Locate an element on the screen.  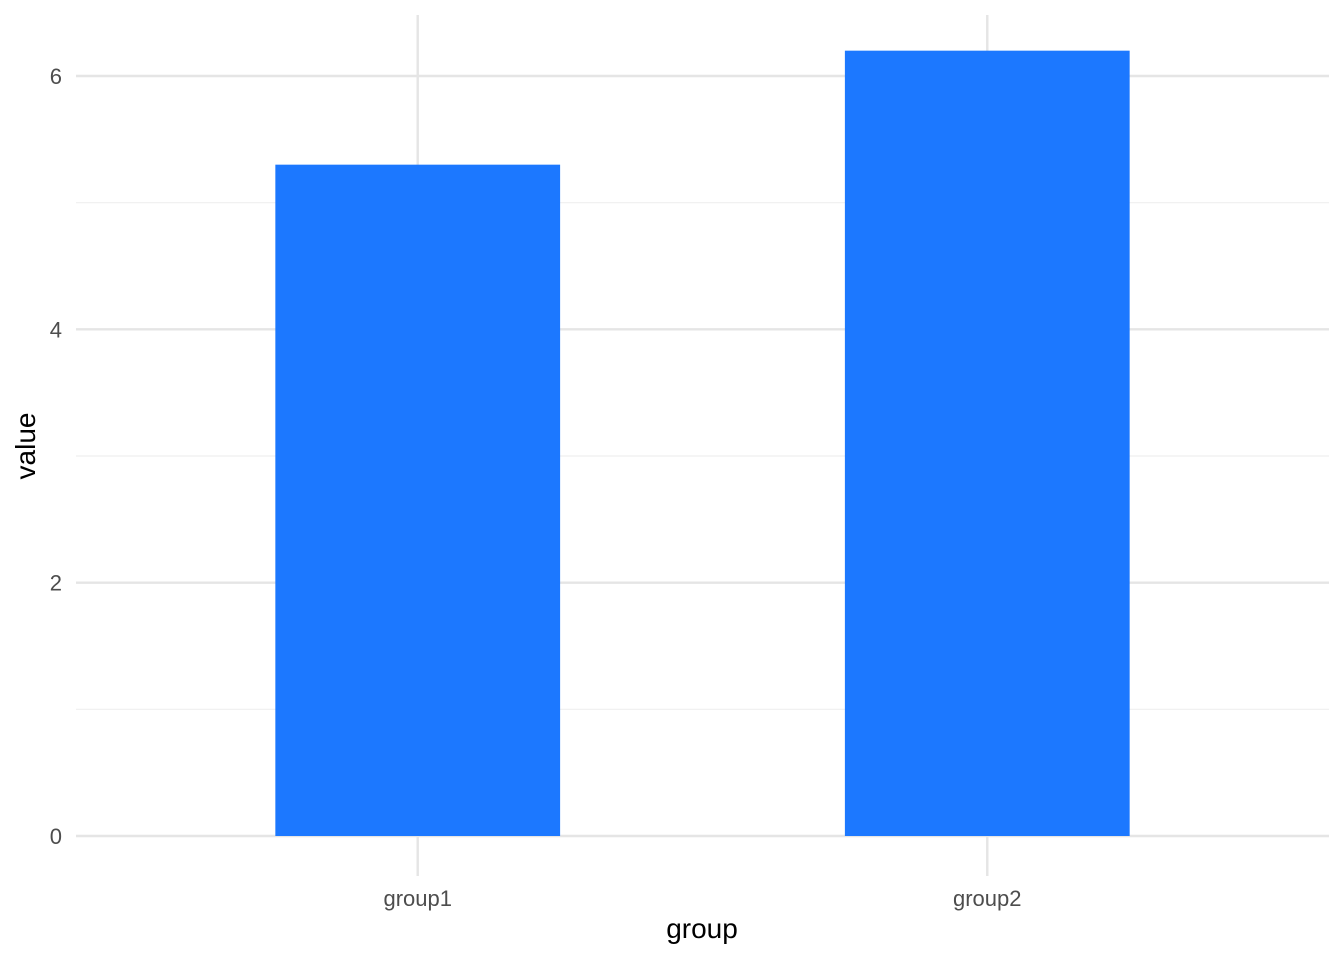
x-tick-label: group2 is located at coordinates (987, 898).